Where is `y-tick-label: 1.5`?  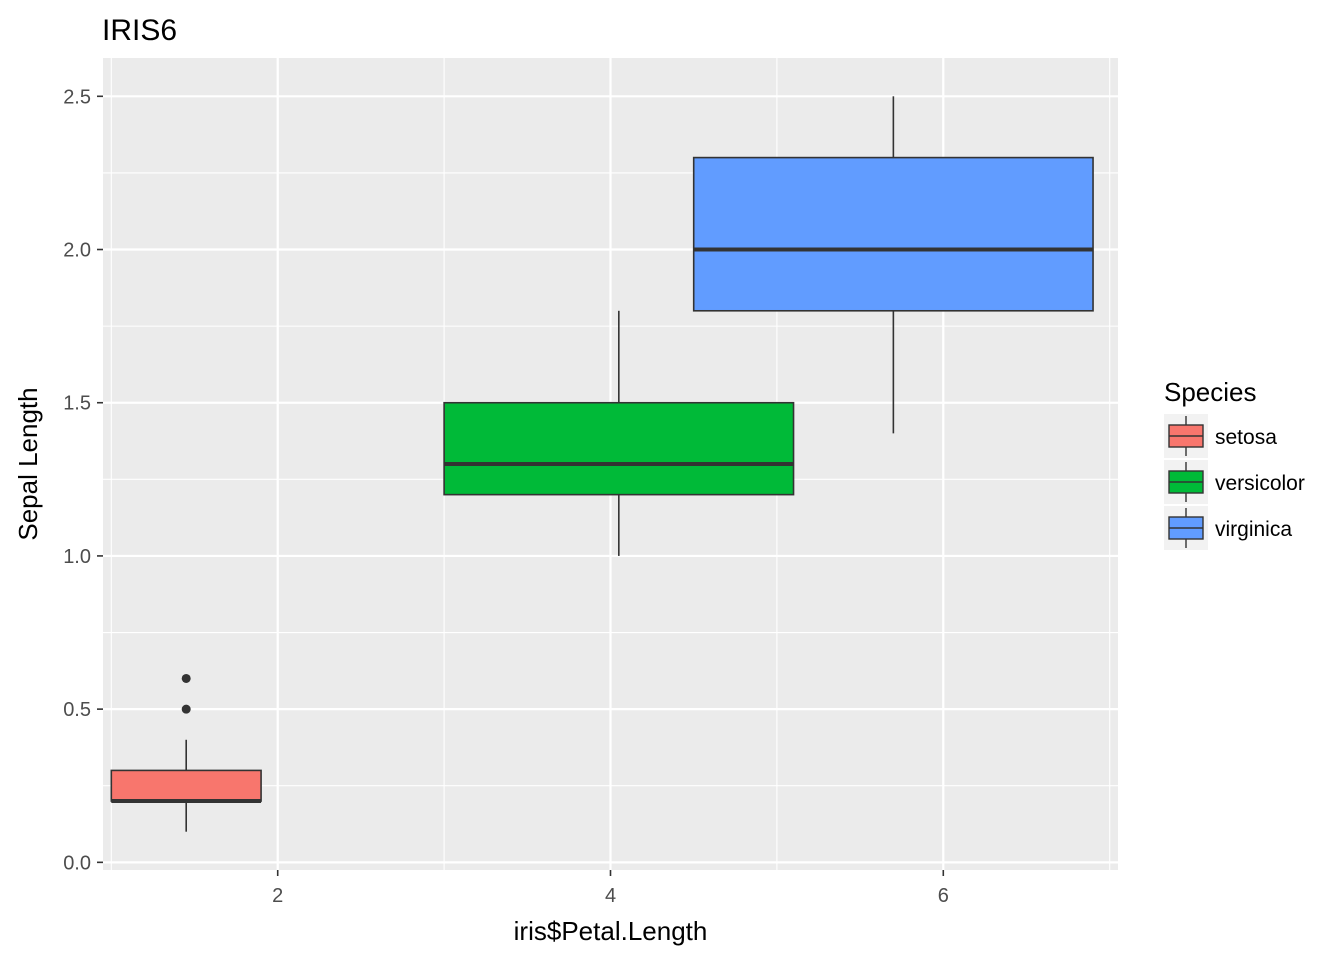
y-tick-label: 1.5 is located at coordinates (77, 404).